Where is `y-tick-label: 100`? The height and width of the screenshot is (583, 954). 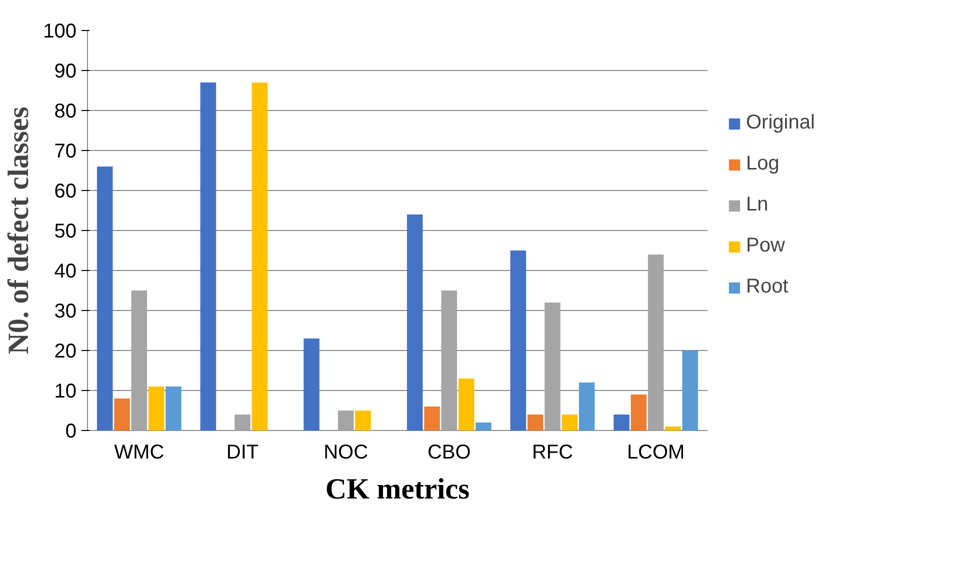
y-tick-label: 100 is located at coordinates (60, 31).